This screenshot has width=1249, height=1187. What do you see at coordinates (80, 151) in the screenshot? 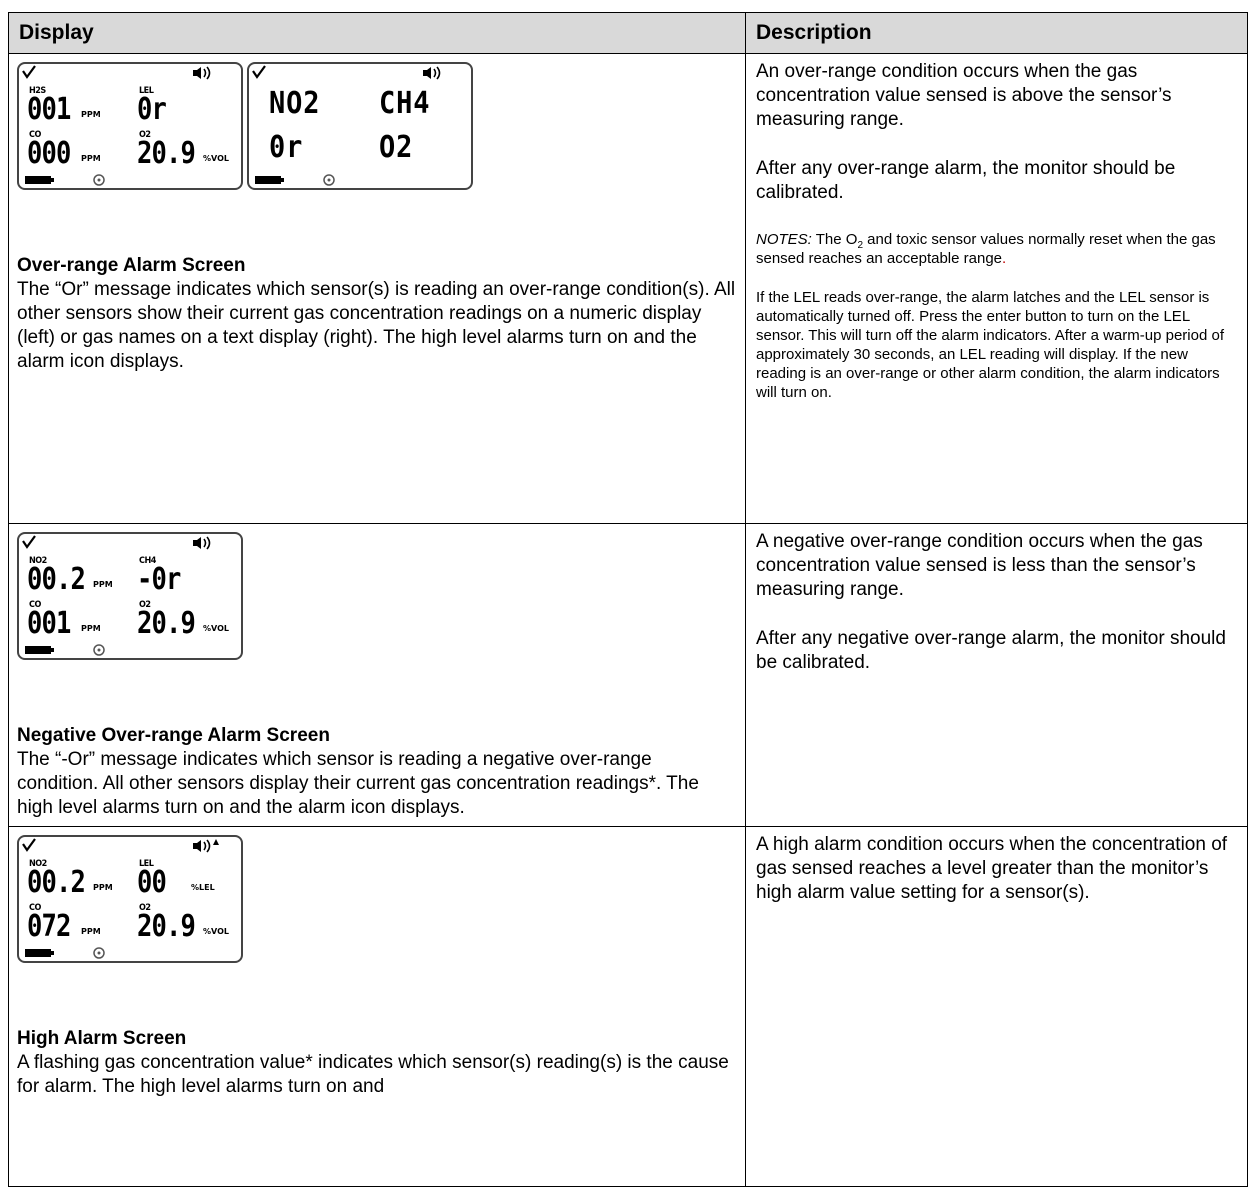
I see `lcd-reading: CO 000 PPM` at bounding box center [80, 151].